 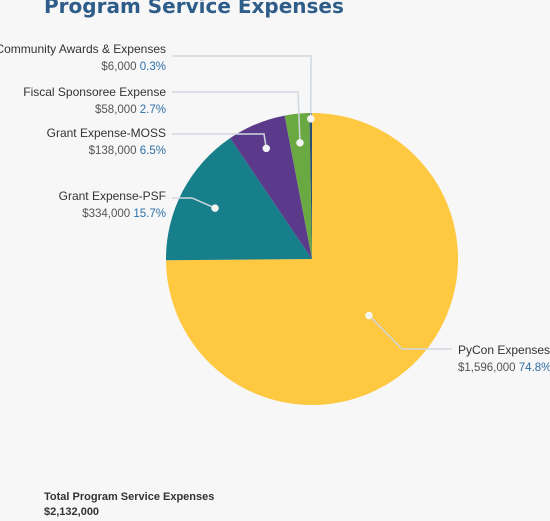 I want to click on slice-percent: 74.8%, so click(x=534, y=368).